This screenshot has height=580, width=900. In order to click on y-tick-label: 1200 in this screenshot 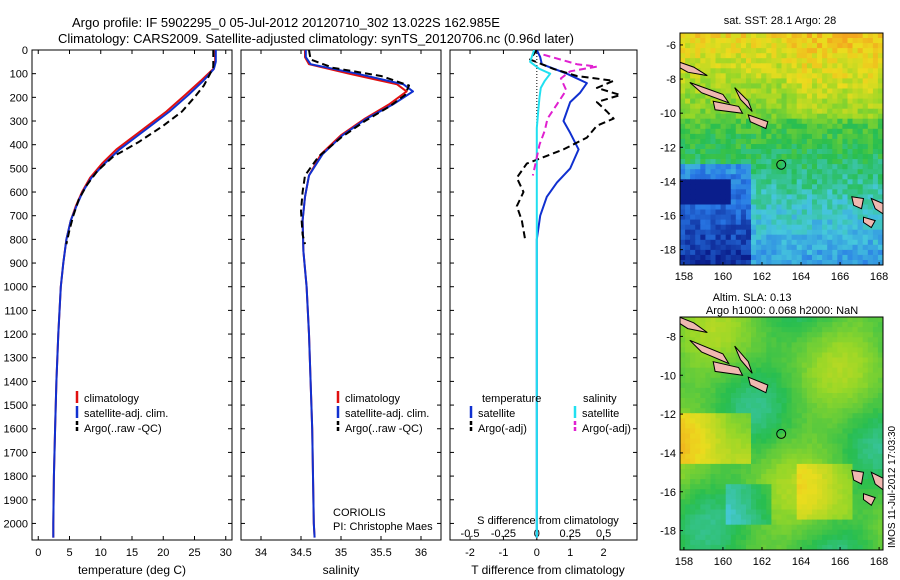, I will do `click(16, 335)`.